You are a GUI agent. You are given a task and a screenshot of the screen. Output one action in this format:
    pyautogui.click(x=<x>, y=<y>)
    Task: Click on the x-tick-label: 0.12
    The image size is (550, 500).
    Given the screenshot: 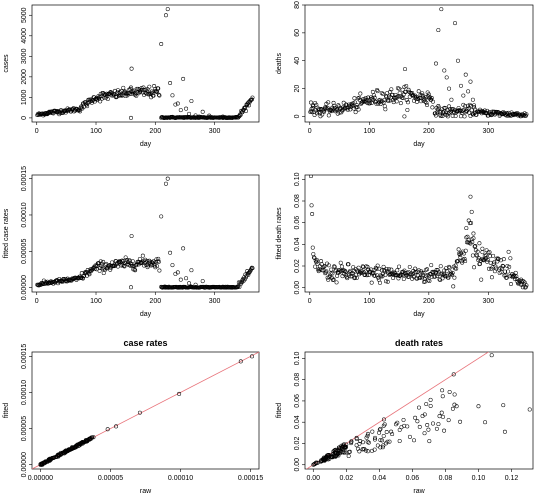 What is the action you would take?
    pyautogui.click(x=512, y=478)
    